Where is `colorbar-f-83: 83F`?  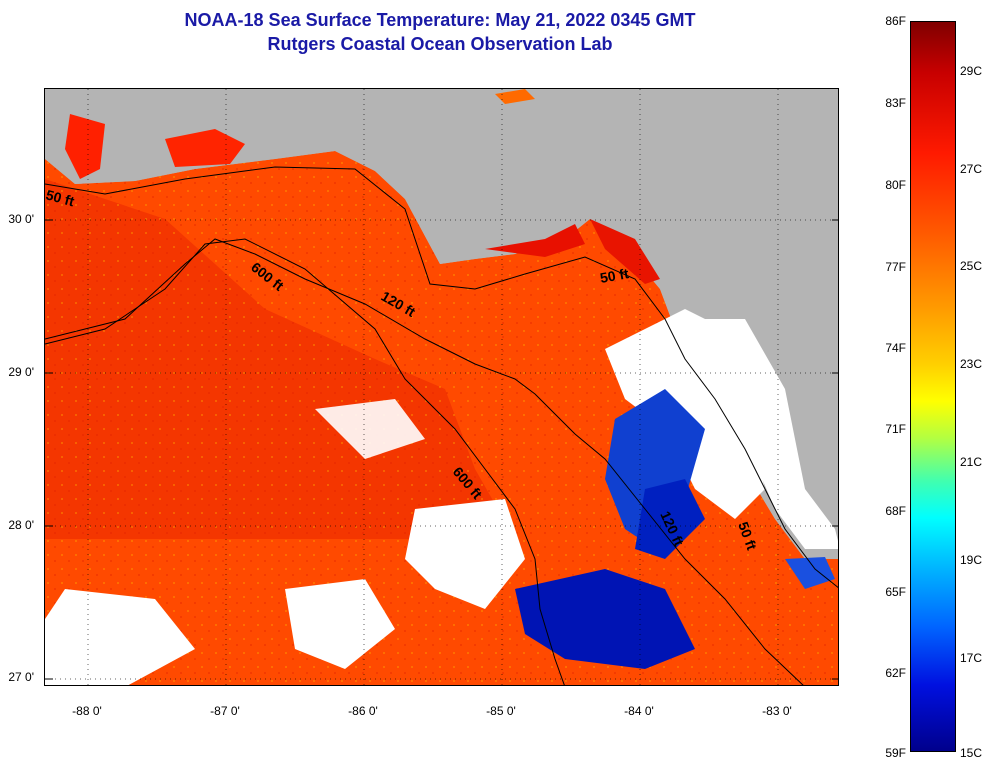
colorbar-f-83: 83F is located at coordinates (895, 103).